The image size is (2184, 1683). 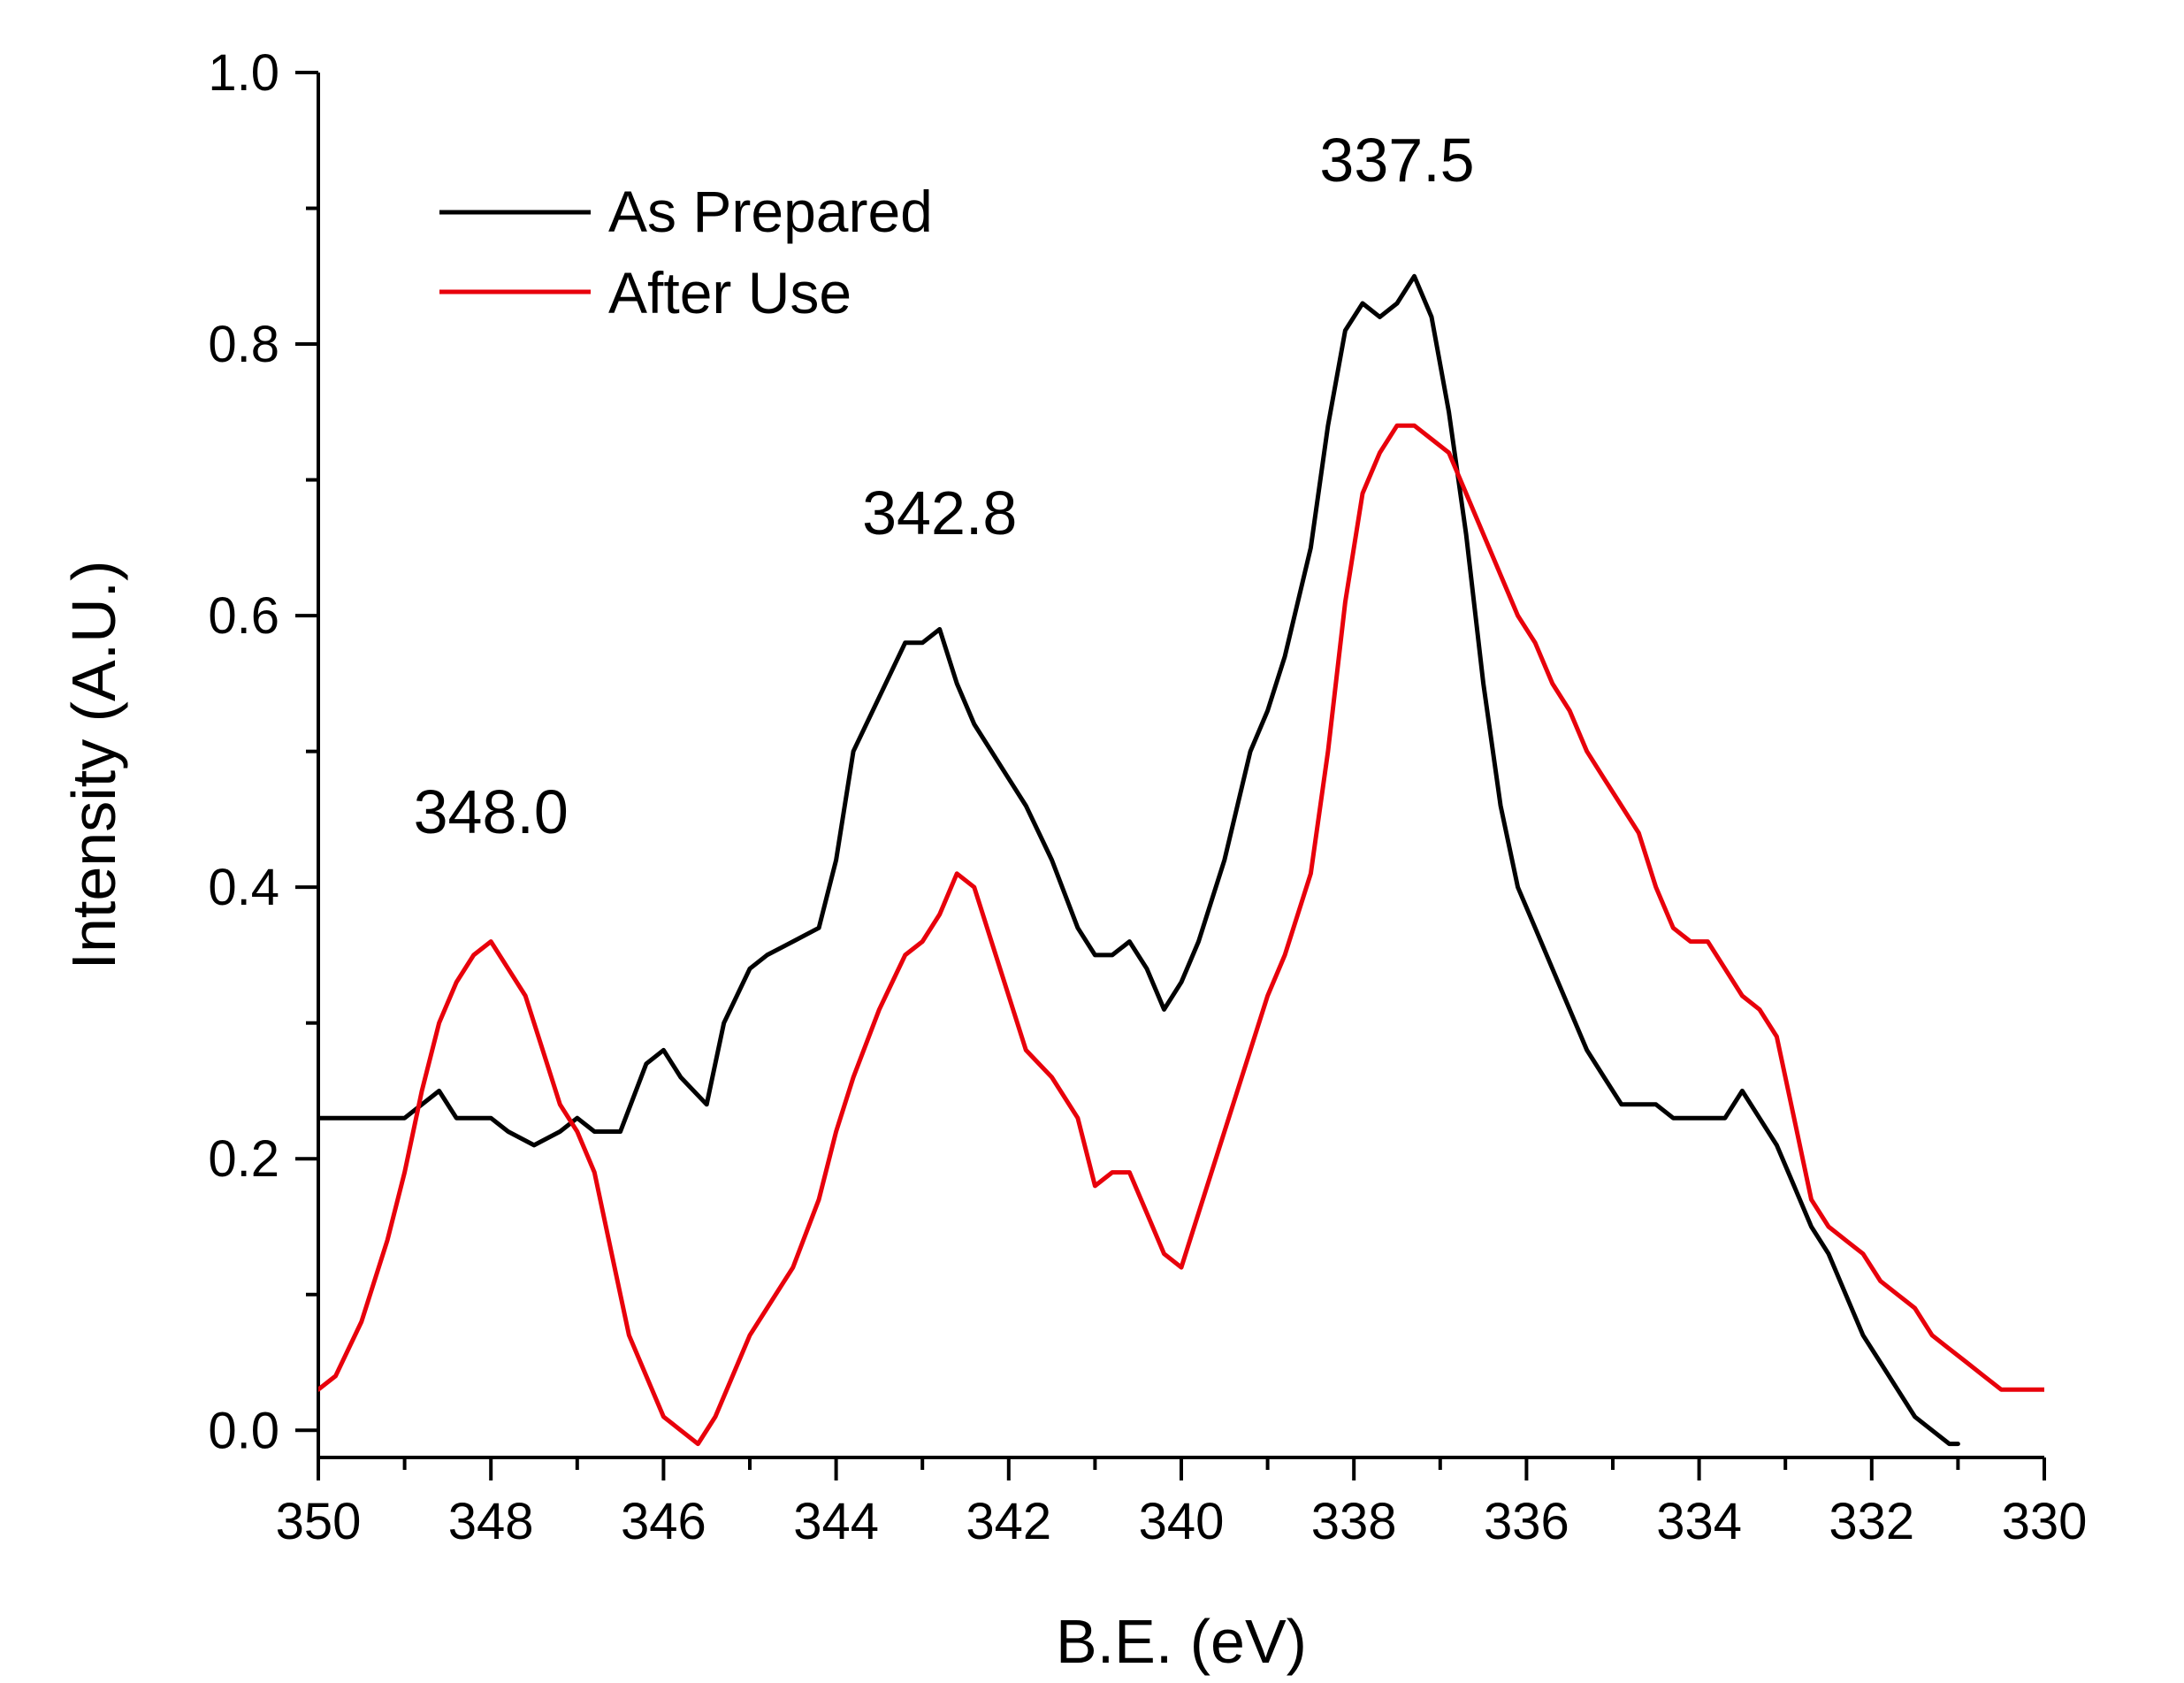 What do you see at coordinates (836, 1521) in the screenshot?
I see `x-tick-label: 344` at bounding box center [836, 1521].